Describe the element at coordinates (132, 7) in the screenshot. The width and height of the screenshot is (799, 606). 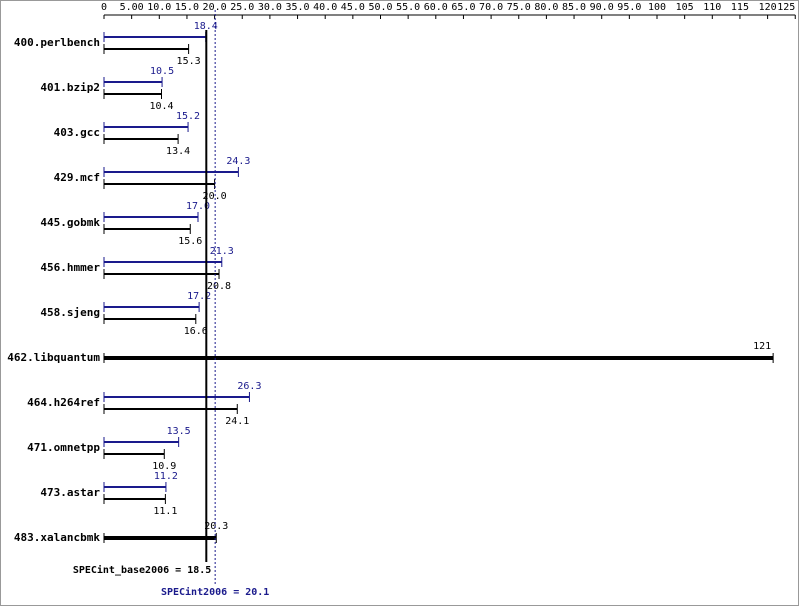
I see `x-tick-label: 5.00` at that location.